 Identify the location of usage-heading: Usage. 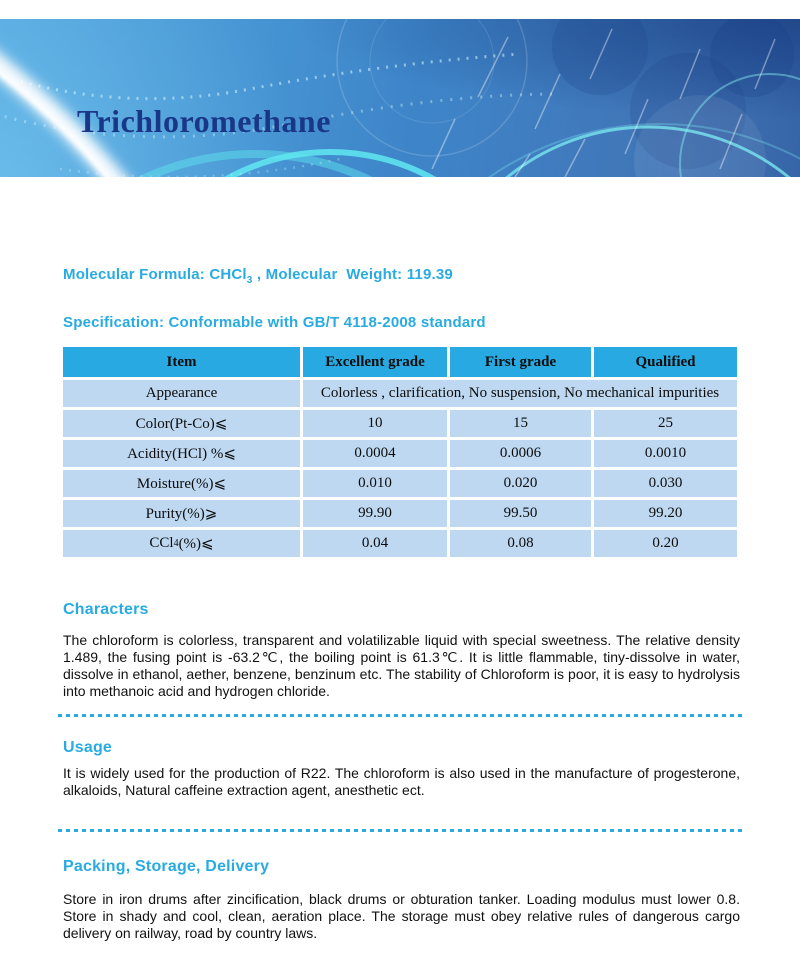
(88, 747).